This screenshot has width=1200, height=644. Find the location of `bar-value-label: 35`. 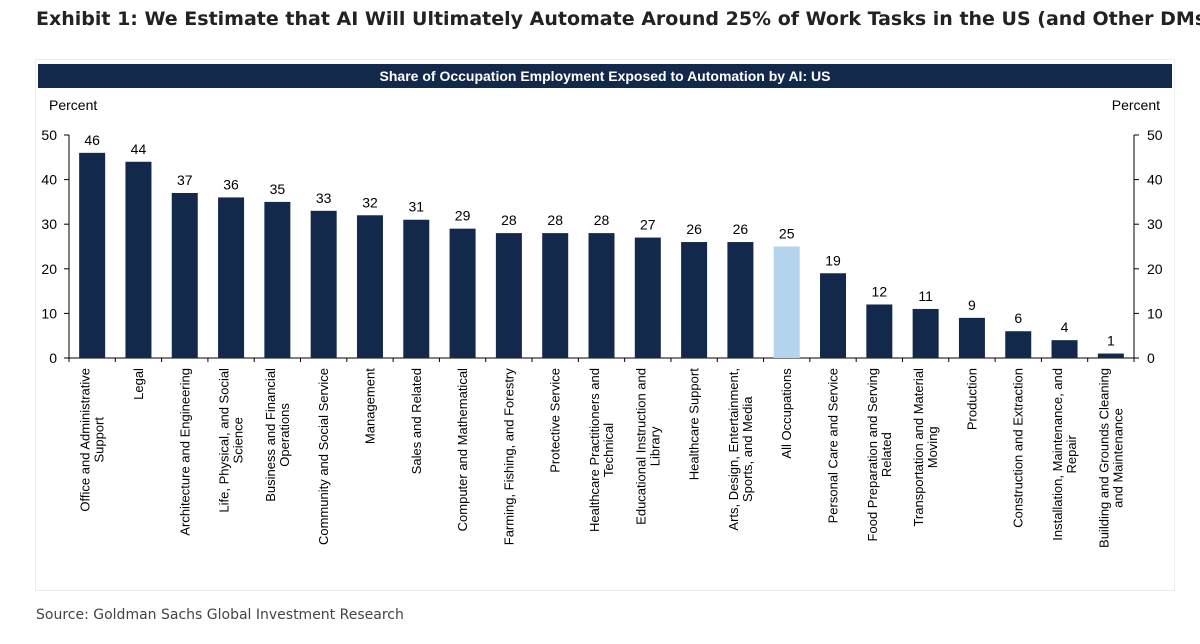

bar-value-label: 35 is located at coordinates (278, 189).